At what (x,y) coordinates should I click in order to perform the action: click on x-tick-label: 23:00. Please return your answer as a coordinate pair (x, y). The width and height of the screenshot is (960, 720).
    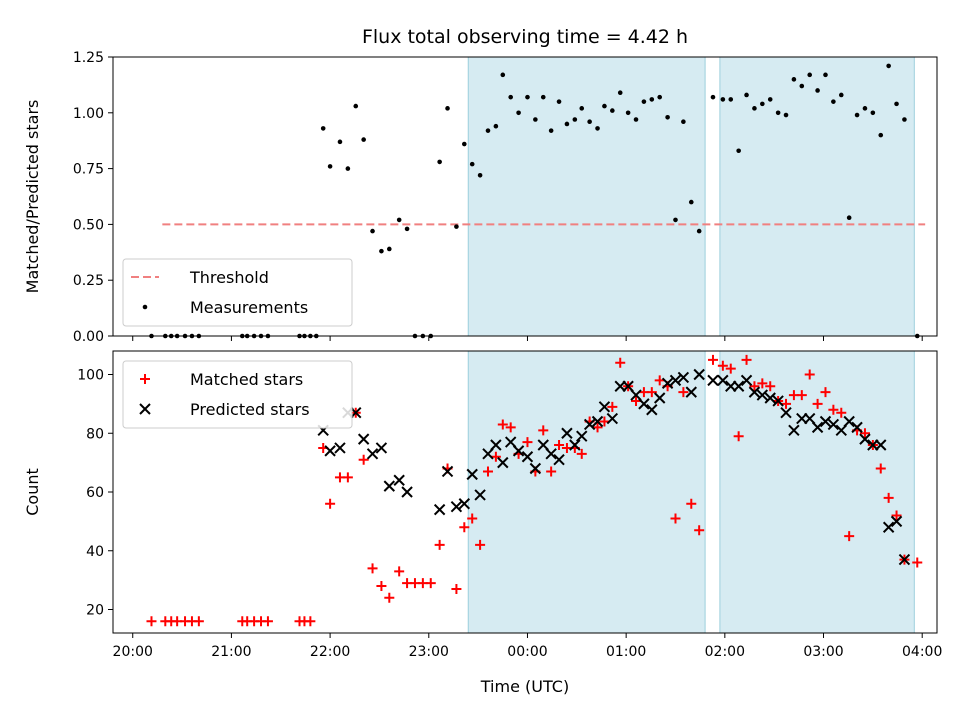
    Looking at the image, I should click on (429, 652).